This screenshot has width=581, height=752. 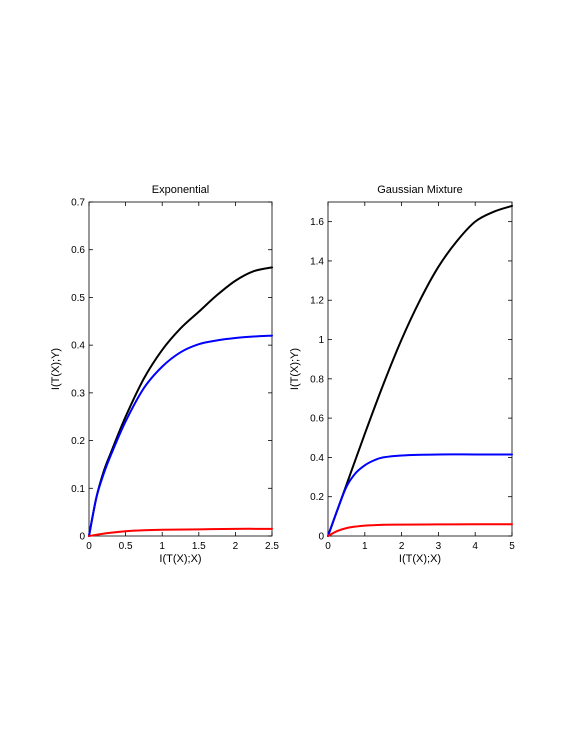 I want to click on y-tick-label: 0.7, so click(x=78, y=203).